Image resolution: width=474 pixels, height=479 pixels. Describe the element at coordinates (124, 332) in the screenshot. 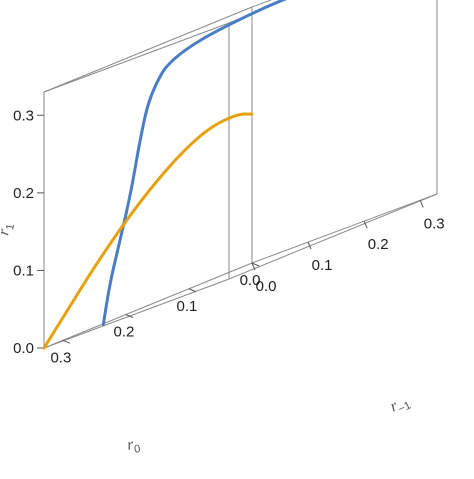

I see `x-tick-label-2: 0.2` at that location.